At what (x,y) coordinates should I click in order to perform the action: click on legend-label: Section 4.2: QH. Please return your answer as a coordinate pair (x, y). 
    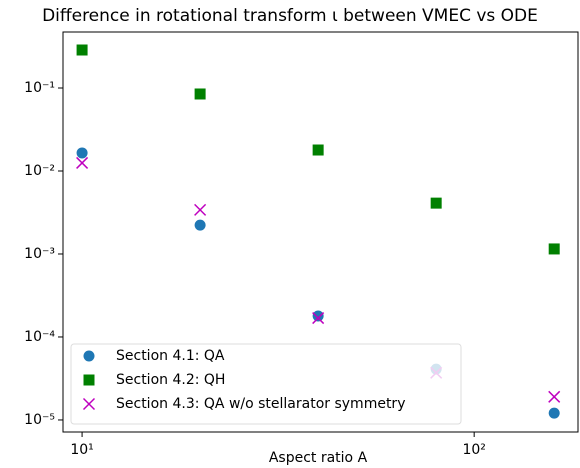
    Looking at the image, I should click on (170, 380).